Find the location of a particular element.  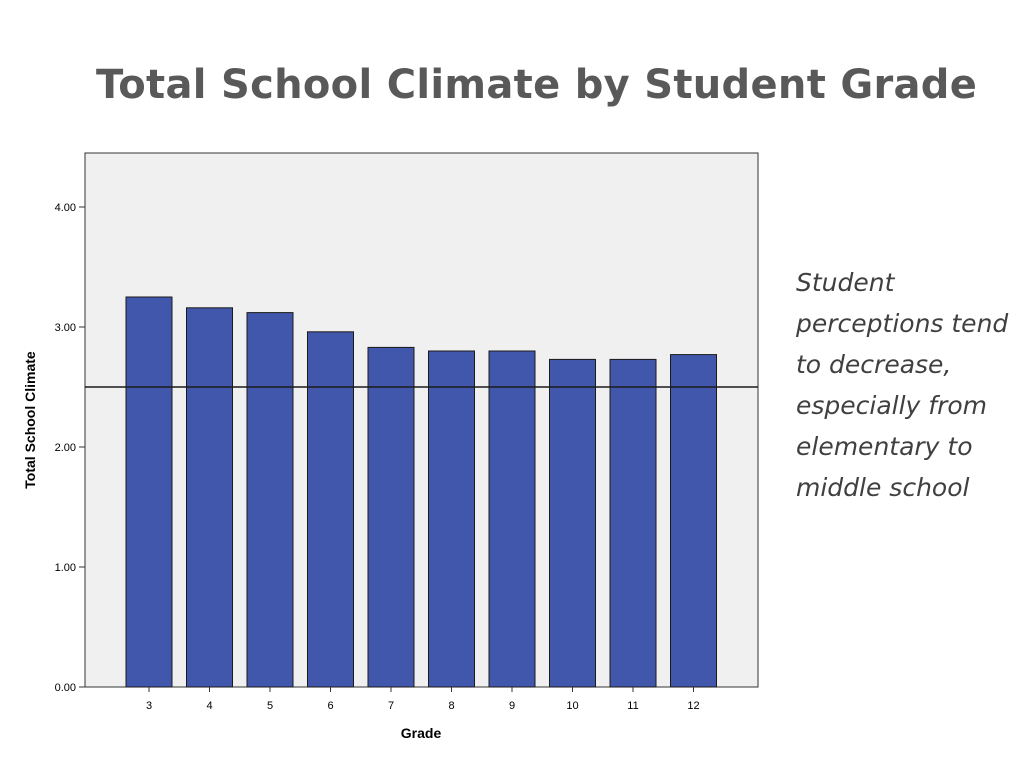

x-tick-label: 7 is located at coordinates (391, 706).